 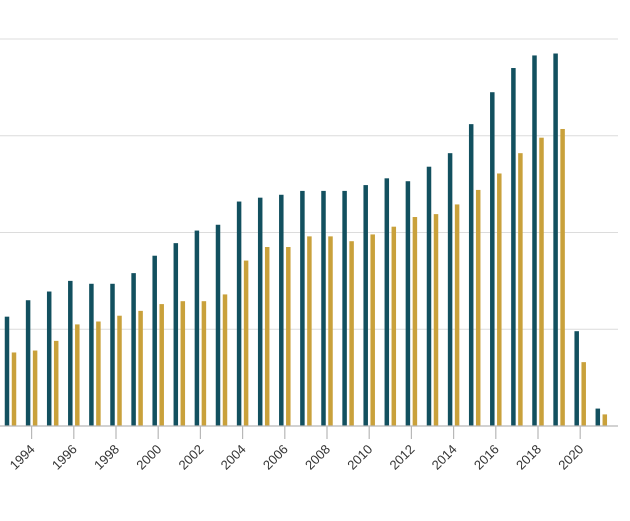 I want to click on x-tick-label-2014: 2014, so click(x=444, y=457).